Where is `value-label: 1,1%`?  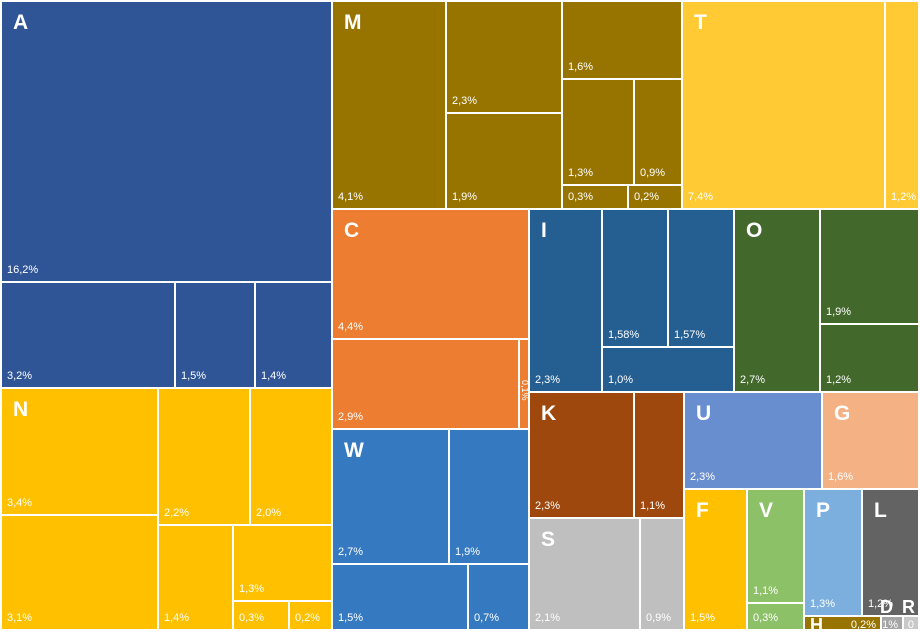 value-label: 1,1% is located at coordinates (765, 591).